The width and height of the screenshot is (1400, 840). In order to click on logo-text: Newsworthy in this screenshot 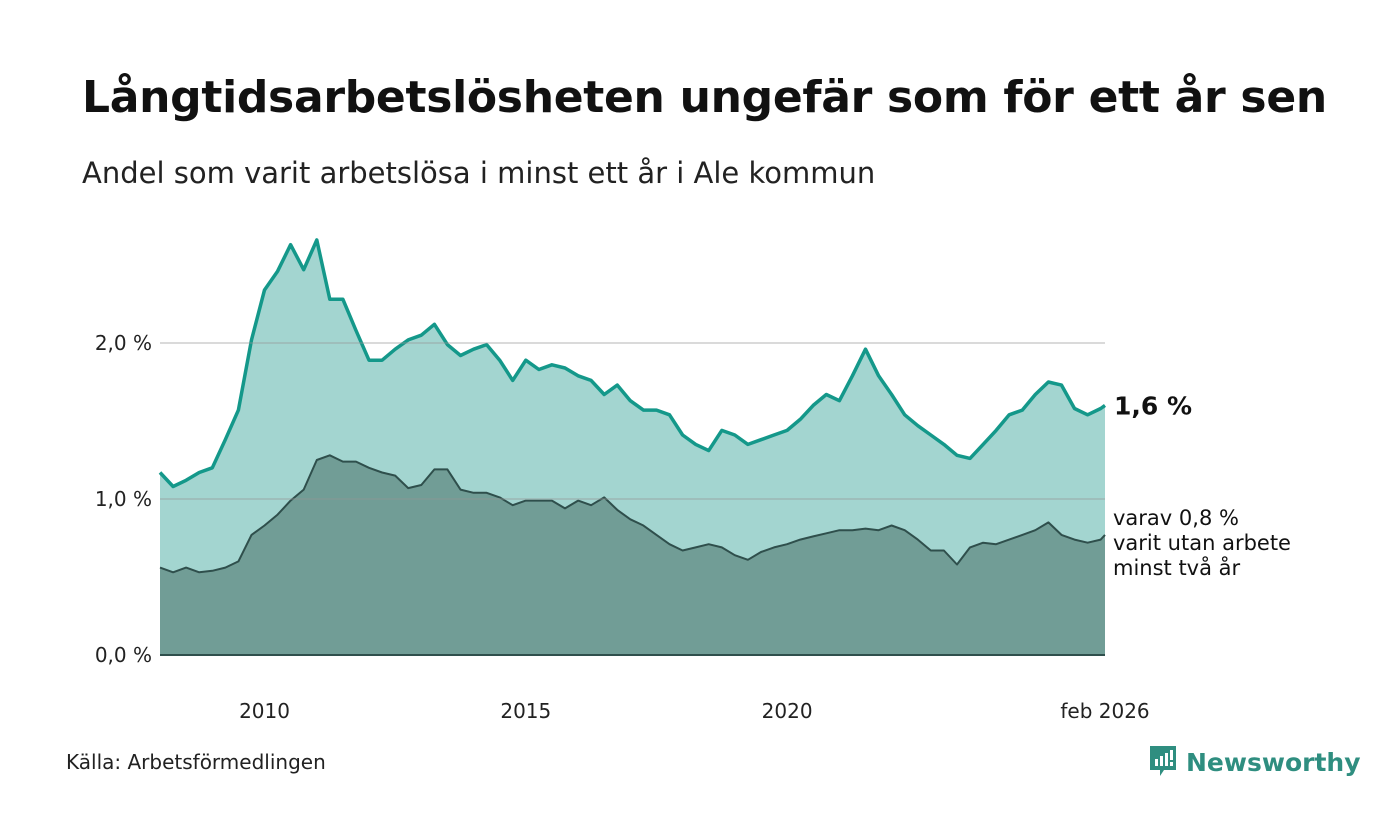, I will do `click(1273, 762)`.